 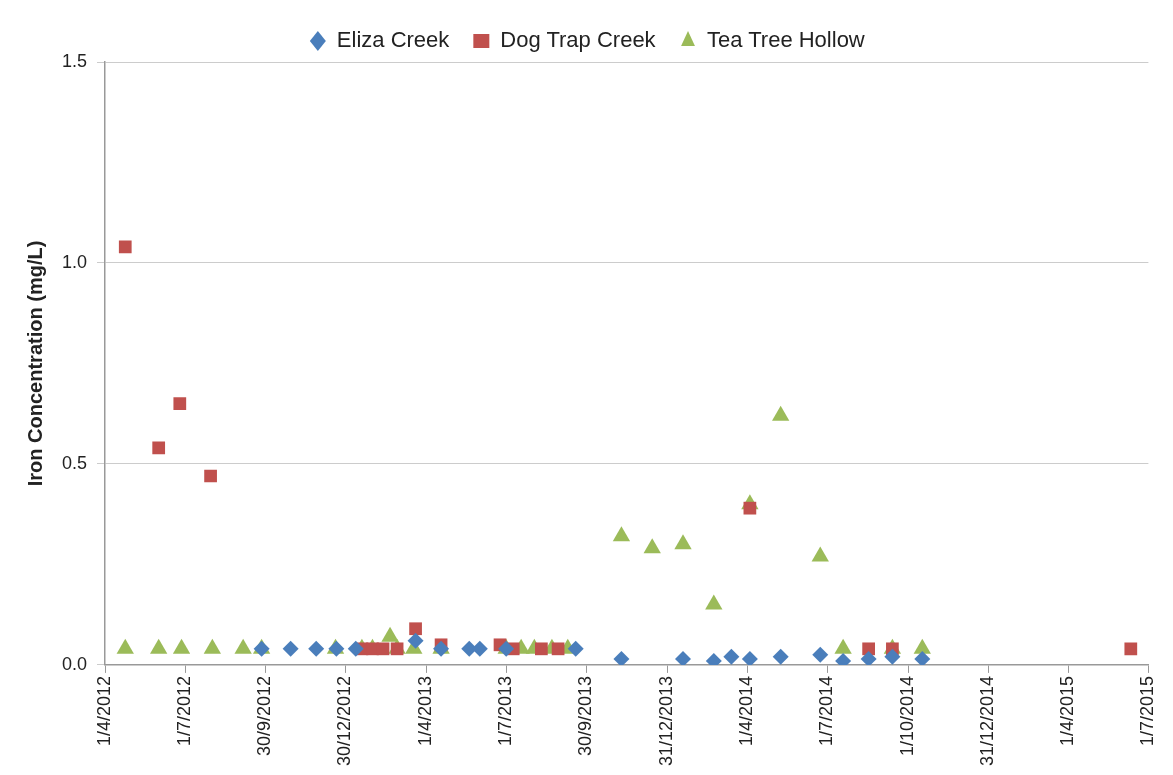 I want to click on legend-label: Eliza Creek, so click(x=393, y=40).